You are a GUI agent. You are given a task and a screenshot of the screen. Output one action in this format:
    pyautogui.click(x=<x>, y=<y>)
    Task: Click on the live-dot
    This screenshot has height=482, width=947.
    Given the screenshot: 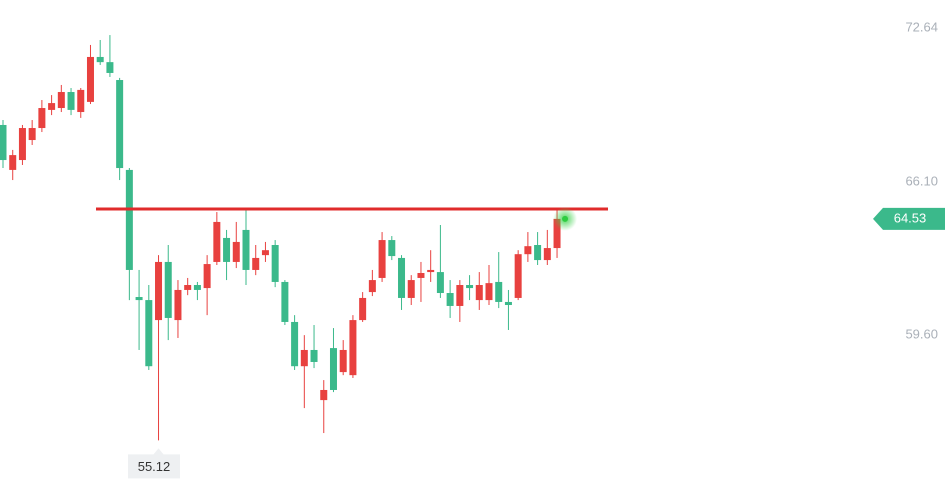 What is the action you would take?
    pyautogui.click(x=565, y=218)
    